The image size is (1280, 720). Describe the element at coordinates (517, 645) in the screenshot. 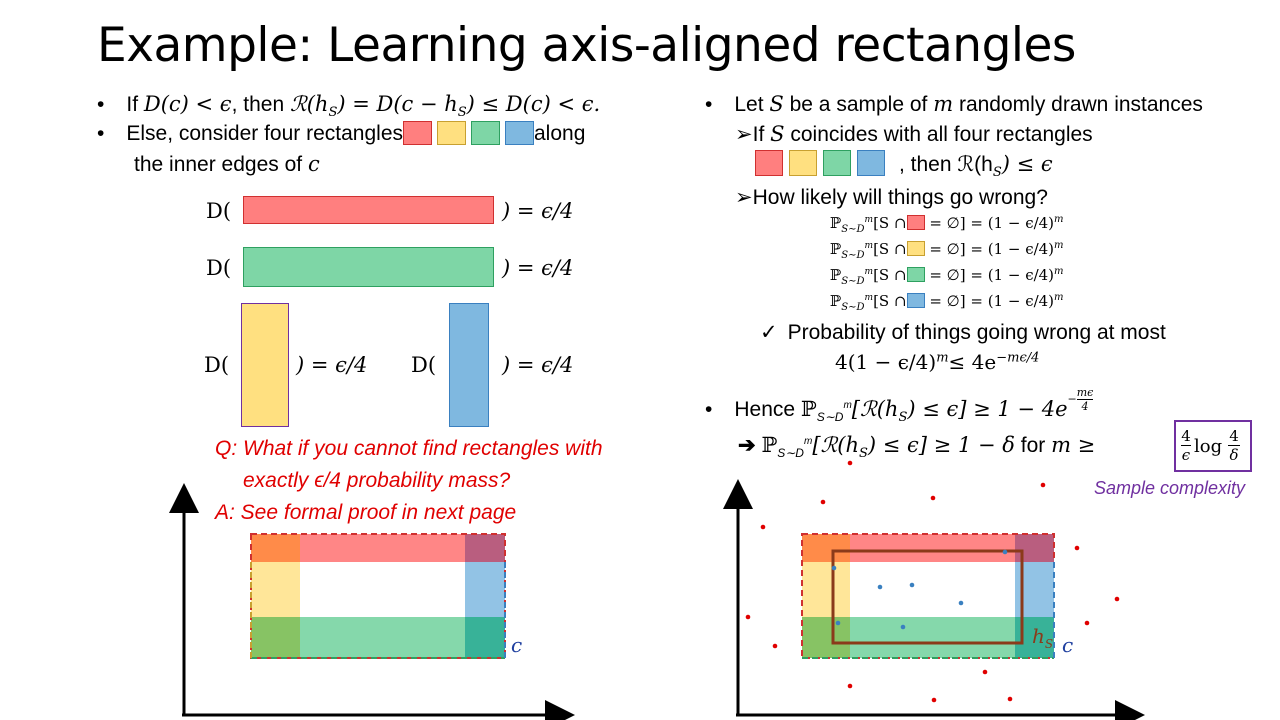

I see `left-c-label: c` at that location.